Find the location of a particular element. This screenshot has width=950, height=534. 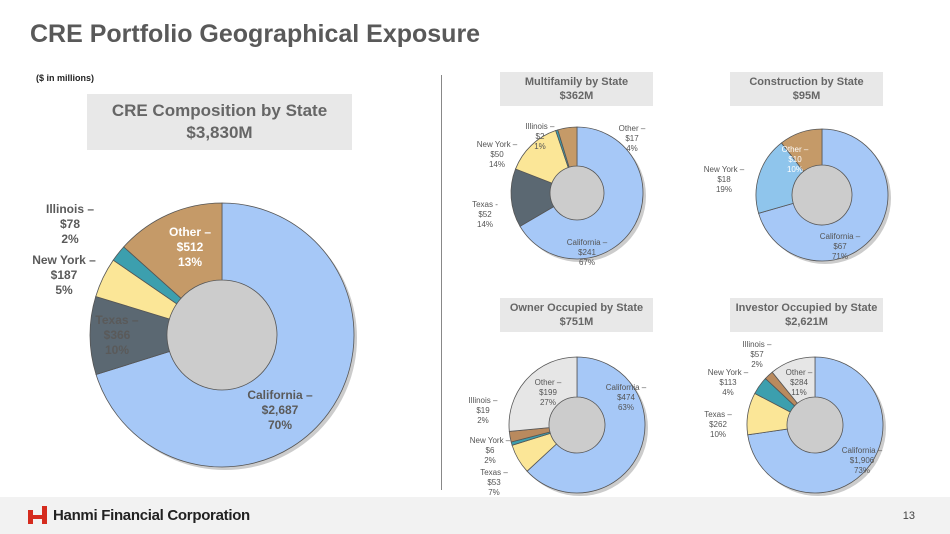

io-total: $2,621M is located at coordinates (806, 322).